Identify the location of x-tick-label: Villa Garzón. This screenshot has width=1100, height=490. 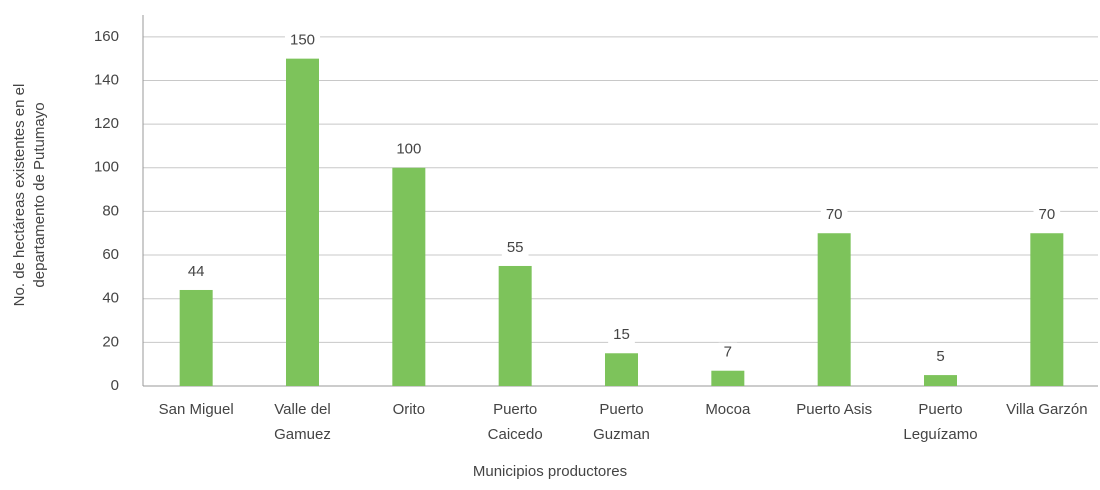
(1046, 409).